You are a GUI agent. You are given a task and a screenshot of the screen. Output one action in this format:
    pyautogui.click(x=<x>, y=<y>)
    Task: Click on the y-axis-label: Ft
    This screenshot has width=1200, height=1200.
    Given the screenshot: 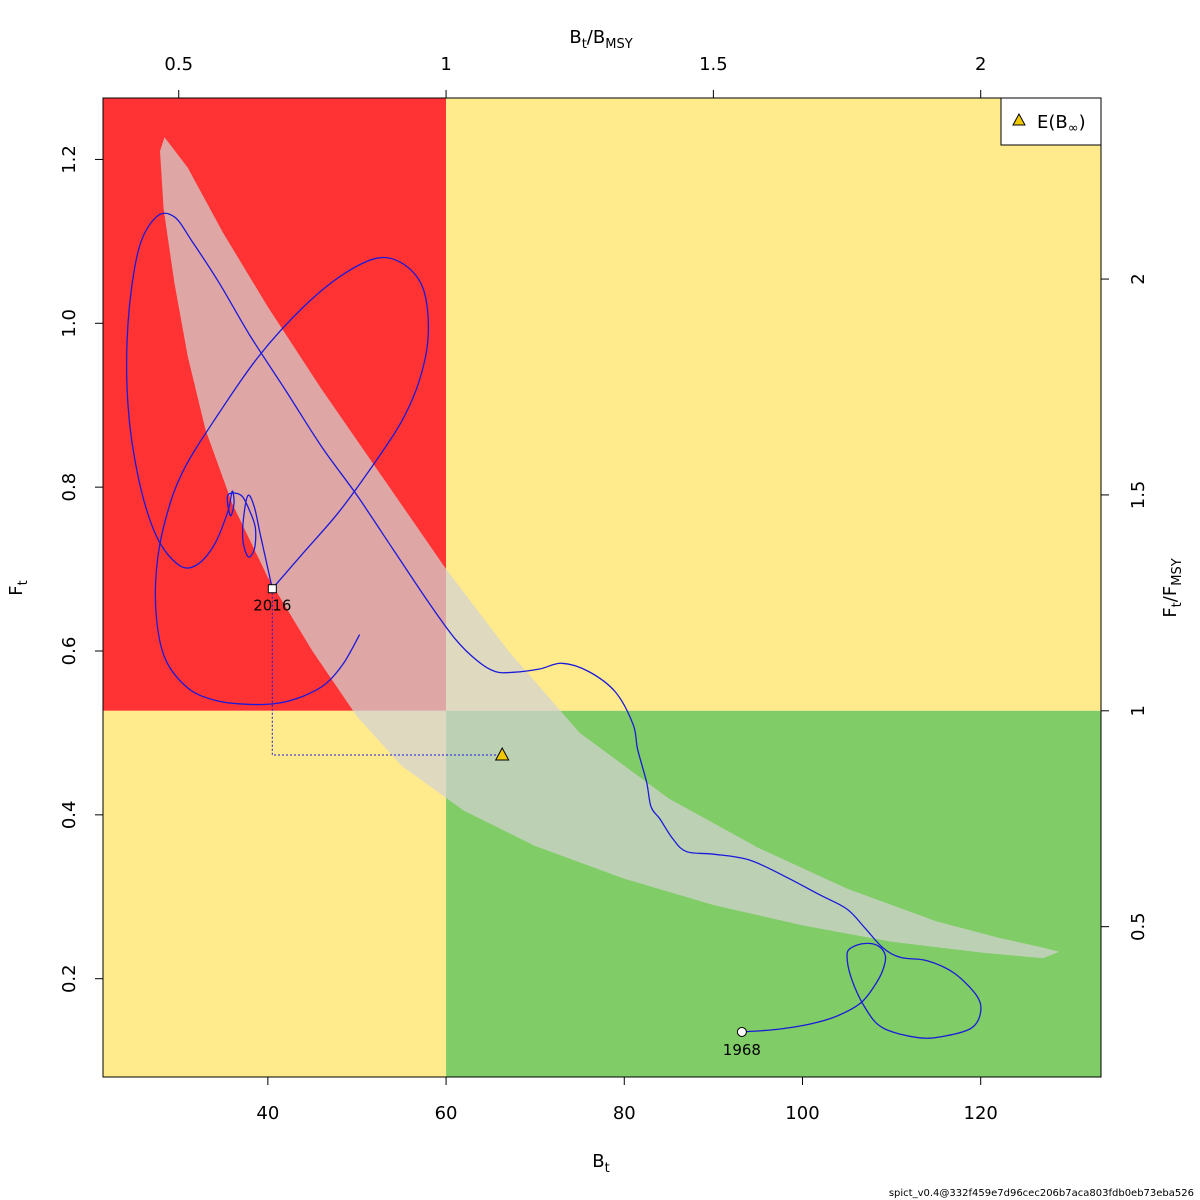 What is the action you would take?
    pyautogui.click(x=18, y=587)
    